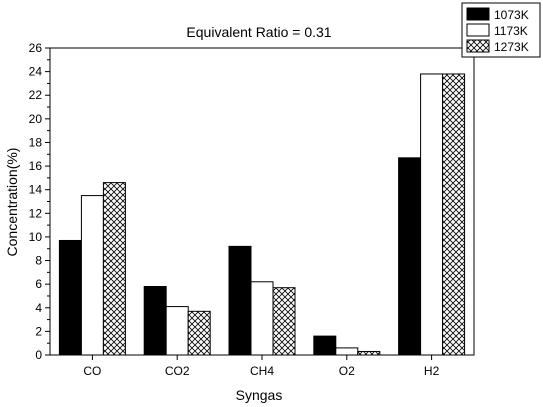 Image resolution: width=543 pixels, height=407 pixels. I want to click on bar-o2-1073k, so click(325, 345).